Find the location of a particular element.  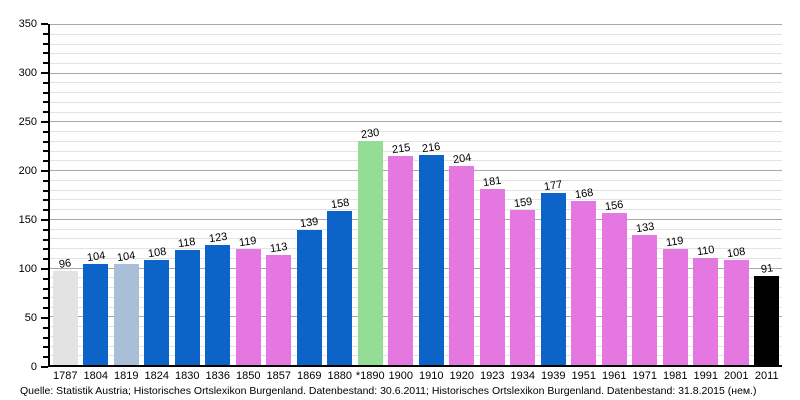

x-axis-label: 1971 is located at coordinates (644, 376).